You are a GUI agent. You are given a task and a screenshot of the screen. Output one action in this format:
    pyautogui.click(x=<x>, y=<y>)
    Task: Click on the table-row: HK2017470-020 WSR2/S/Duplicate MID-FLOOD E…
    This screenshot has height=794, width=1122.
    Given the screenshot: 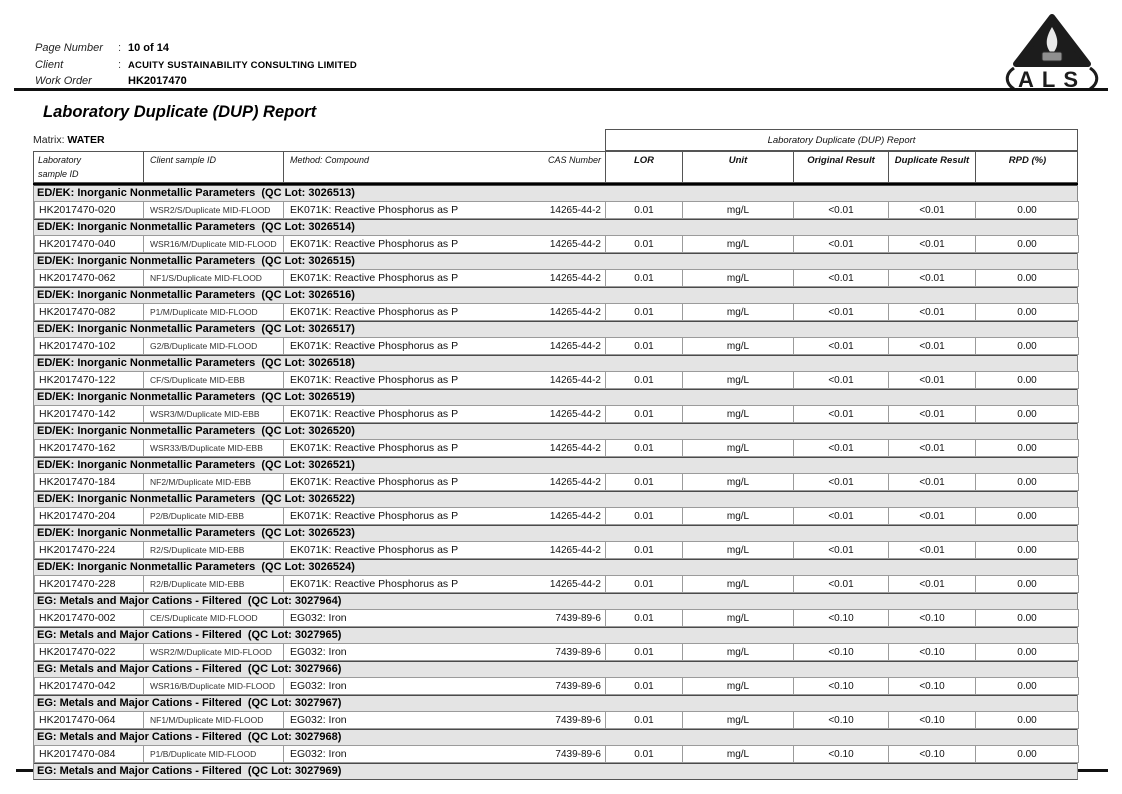 What is the action you would take?
    pyautogui.click(x=556, y=210)
    